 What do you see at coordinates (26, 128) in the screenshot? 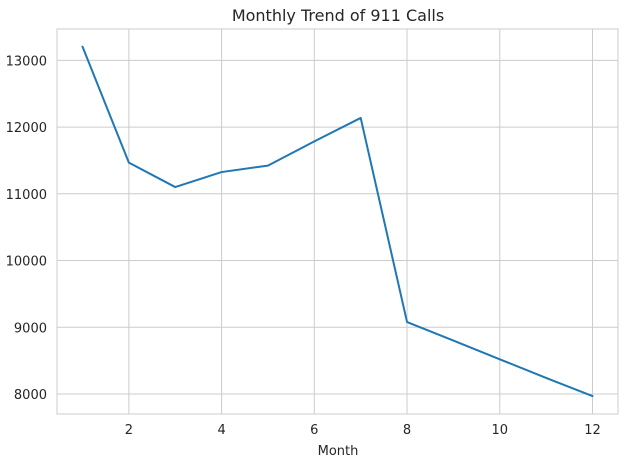
I see `y-tick-label: 12000` at bounding box center [26, 128].